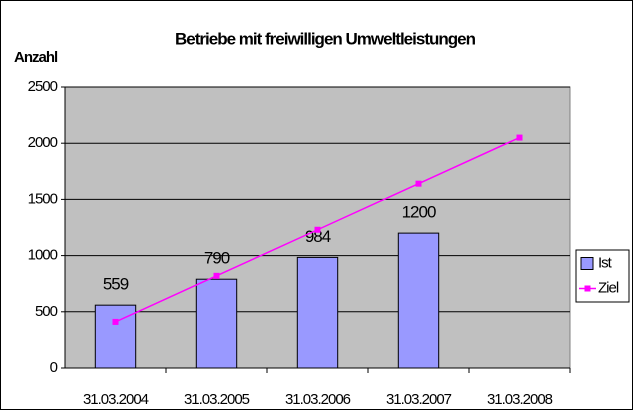  I want to click on legend-label: Ist, so click(605, 262).